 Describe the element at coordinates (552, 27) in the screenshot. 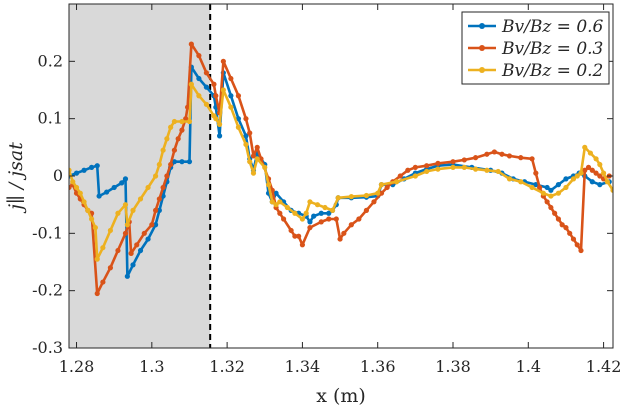

I see `legend-label: Bv/Bz = 0.6` at that location.